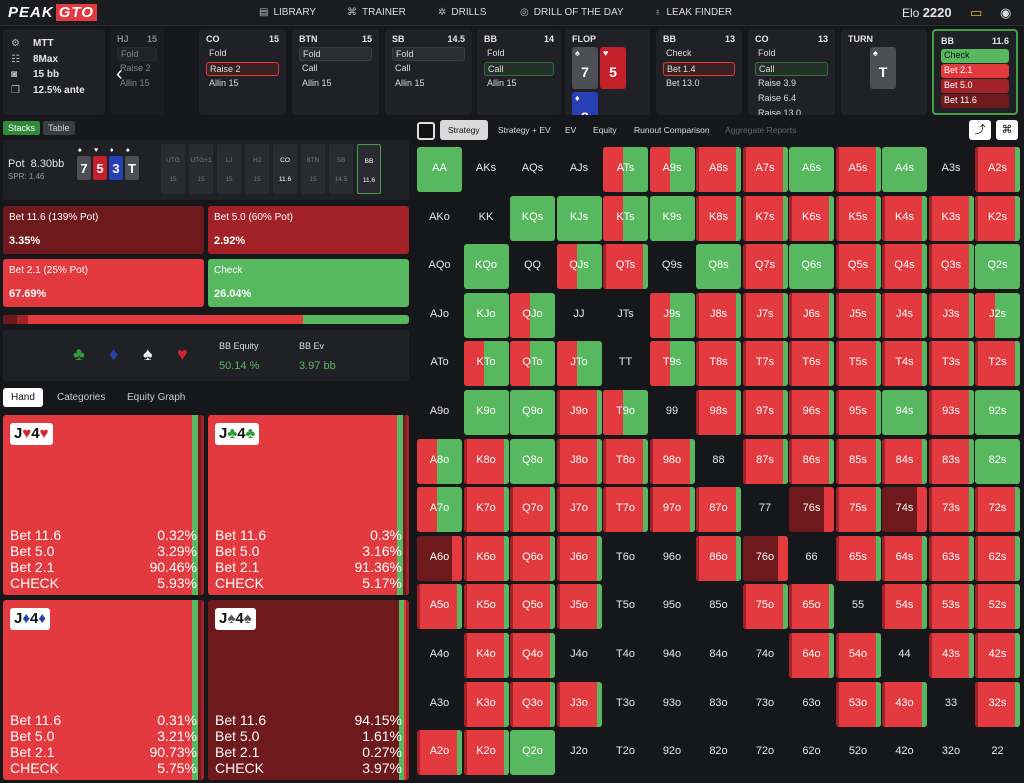 This screenshot has height=783, width=1024. I want to click on tab-categories: Categories, so click(81, 397).